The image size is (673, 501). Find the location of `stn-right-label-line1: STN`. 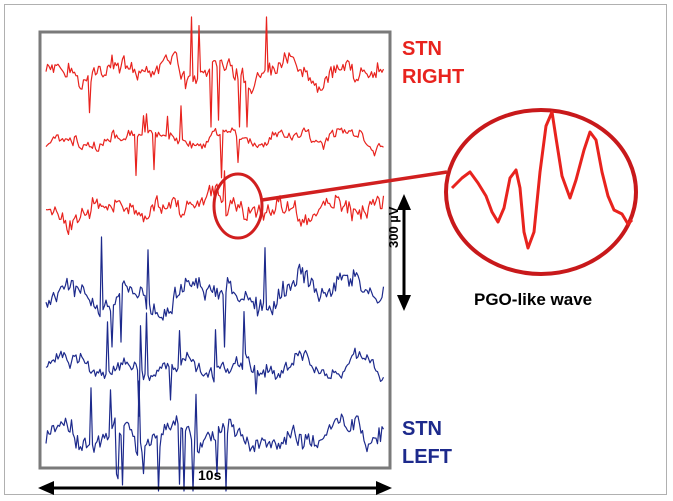

stn-right-label-line1: STN is located at coordinates (422, 49).